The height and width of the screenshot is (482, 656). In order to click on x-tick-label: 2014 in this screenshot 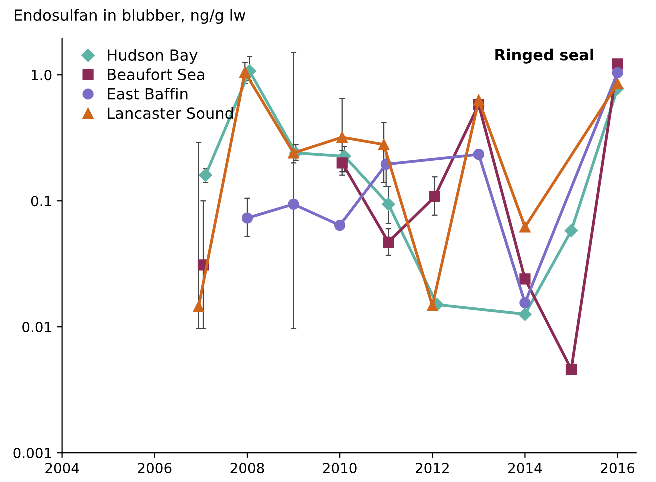, I will do `click(525, 468)`.